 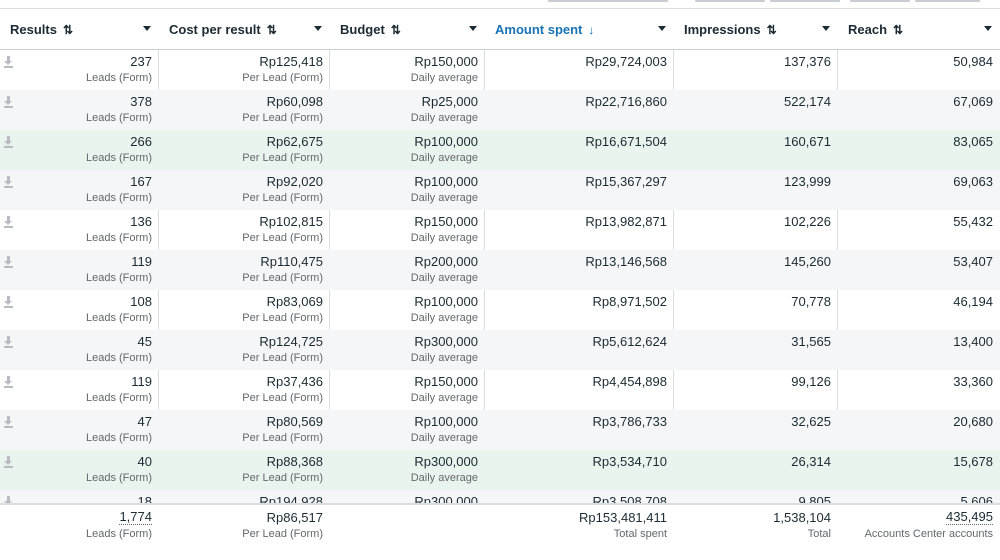 I want to click on amount-spent-value: Rp3,508,708, so click(x=629, y=498).